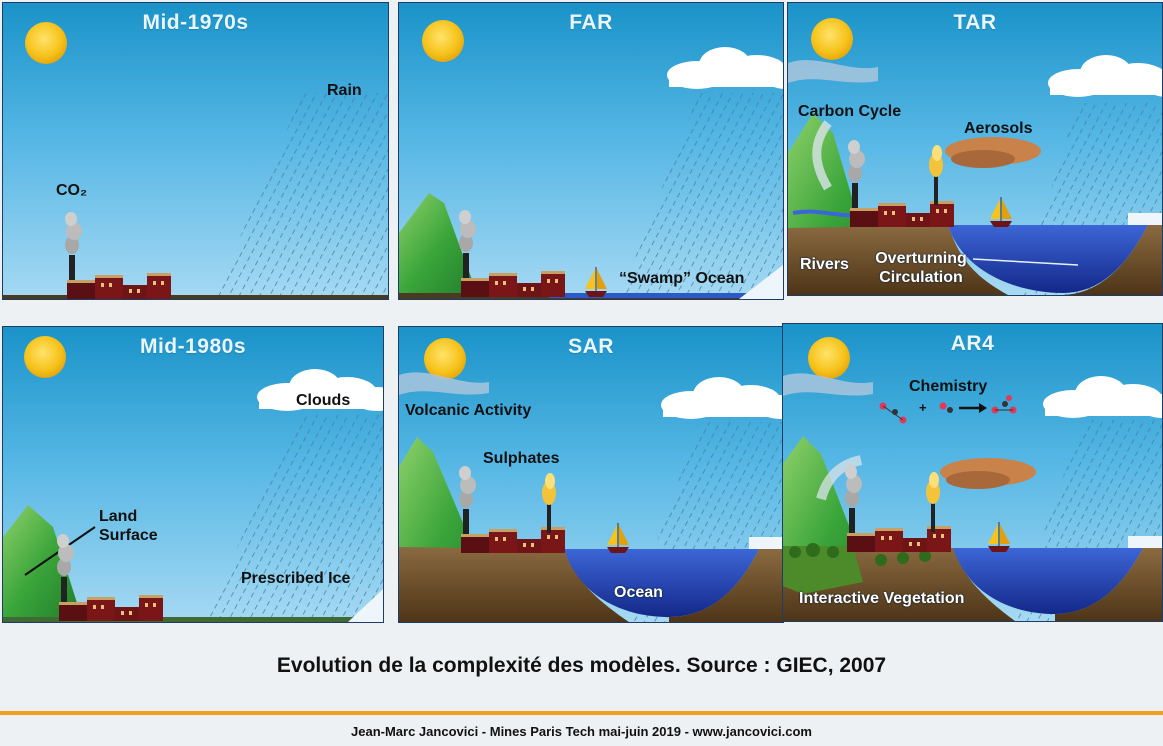  Describe the element at coordinates (193, 346) in the screenshot. I see `panel-title: Mid-1980s` at that location.